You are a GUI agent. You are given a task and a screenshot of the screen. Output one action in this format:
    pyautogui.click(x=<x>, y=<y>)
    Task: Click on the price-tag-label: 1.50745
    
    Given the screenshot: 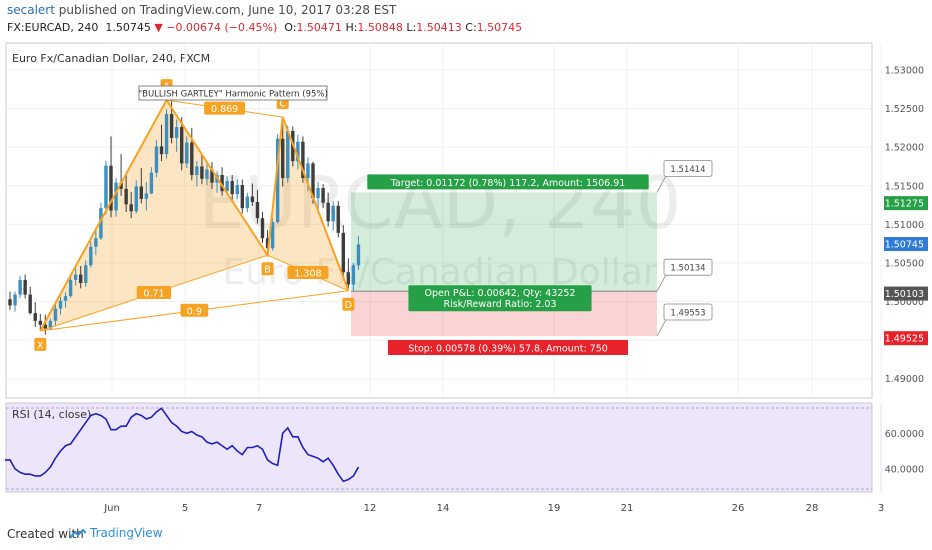 What is the action you would take?
    pyautogui.click(x=904, y=245)
    